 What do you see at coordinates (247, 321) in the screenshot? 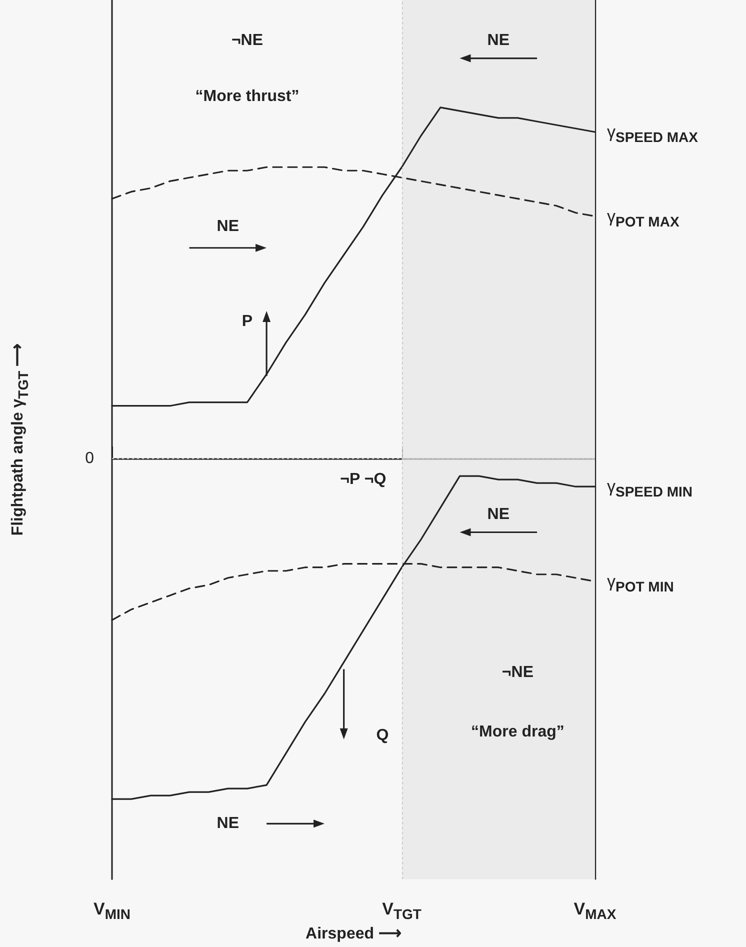
I see `annotation: P` at bounding box center [247, 321].